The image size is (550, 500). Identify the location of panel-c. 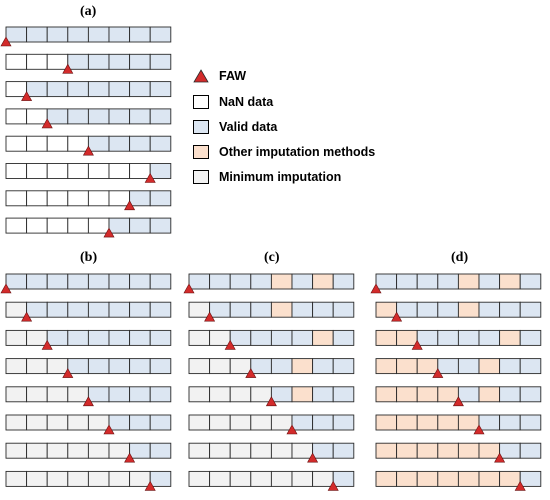
(269, 382).